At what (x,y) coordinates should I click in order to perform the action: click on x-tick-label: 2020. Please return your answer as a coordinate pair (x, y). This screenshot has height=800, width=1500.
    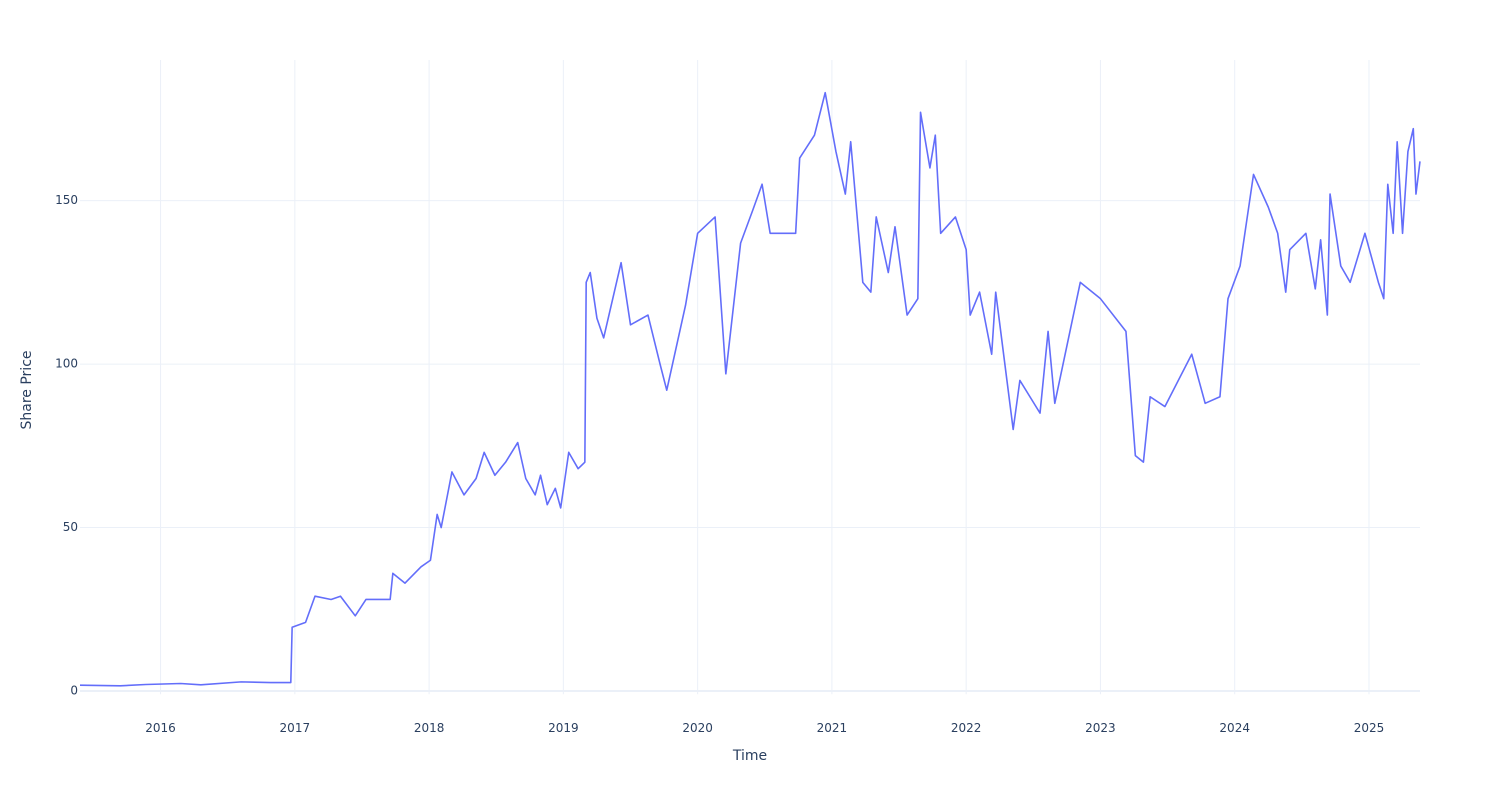
    Looking at the image, I should click on (697, 728).